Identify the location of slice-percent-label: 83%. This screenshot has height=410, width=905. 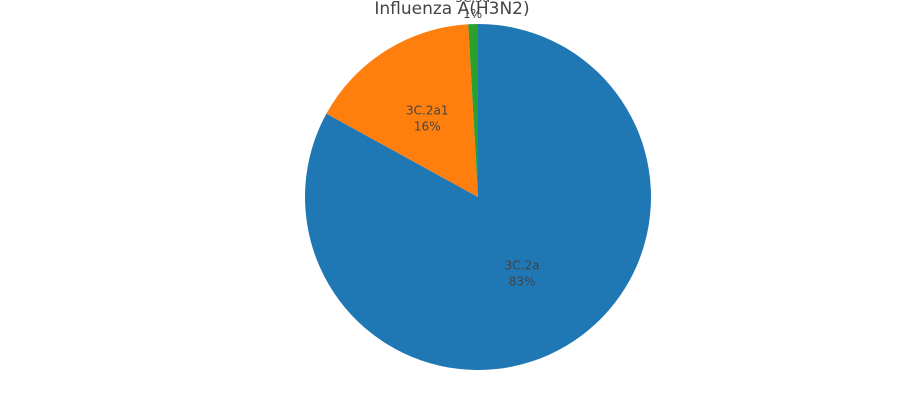
(522, 281).